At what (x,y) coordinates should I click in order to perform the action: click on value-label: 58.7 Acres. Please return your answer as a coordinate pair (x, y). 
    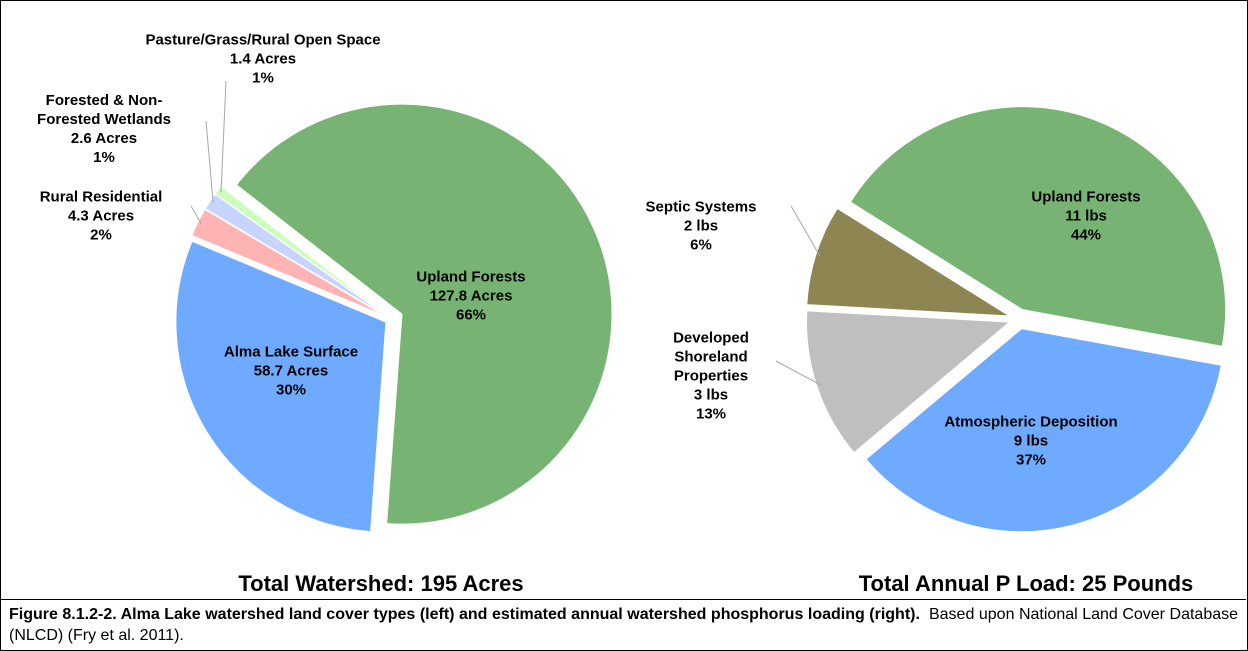
    Looking at the image, I should click on (291, 371).